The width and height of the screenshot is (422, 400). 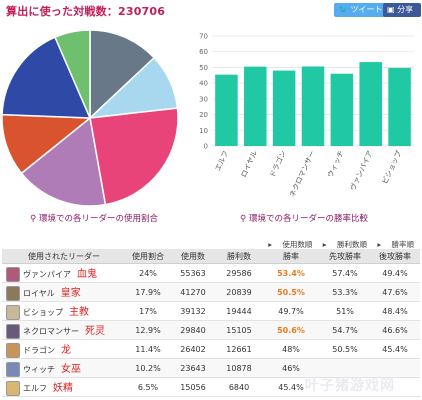 What do you see at coordinates (95, 331) in the screenshot?
I see `leader-cn-name: 死灵` at bounding box center [95, 331].